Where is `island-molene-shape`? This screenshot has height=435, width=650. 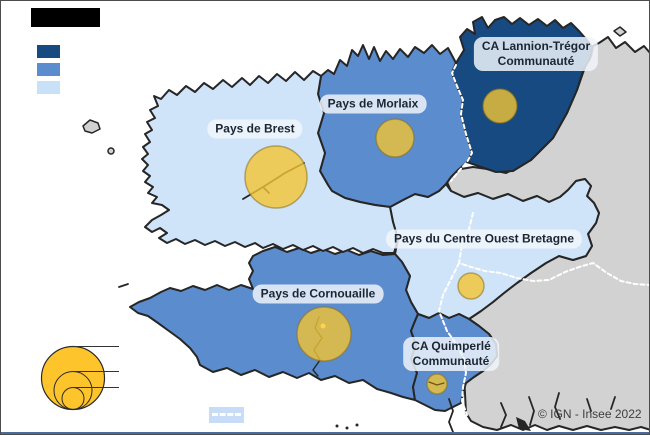
island-molene-shape is located at coordinates (111, 151).